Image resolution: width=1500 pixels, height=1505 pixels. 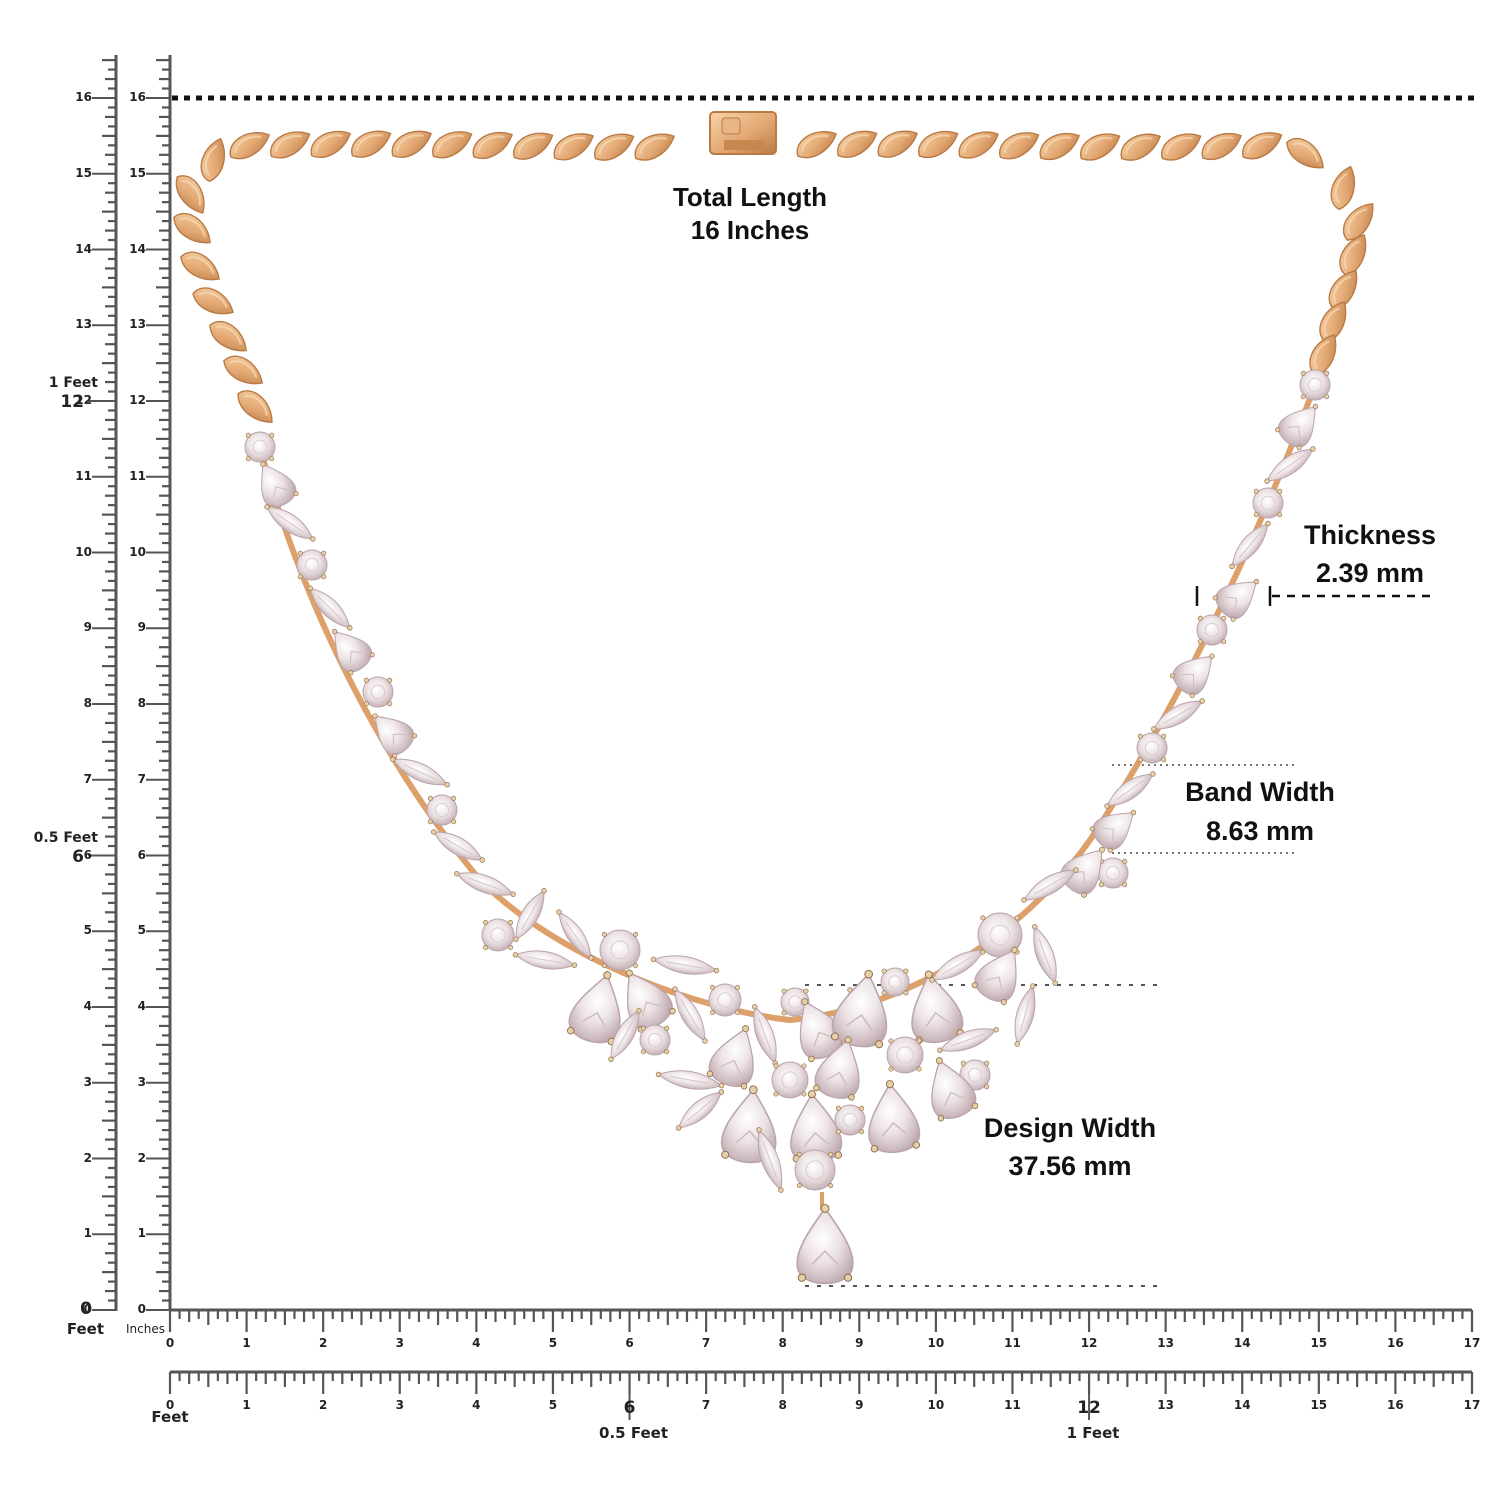 I want to click on feet-h-unit-label: Feet, so click(x=170, y=1417).